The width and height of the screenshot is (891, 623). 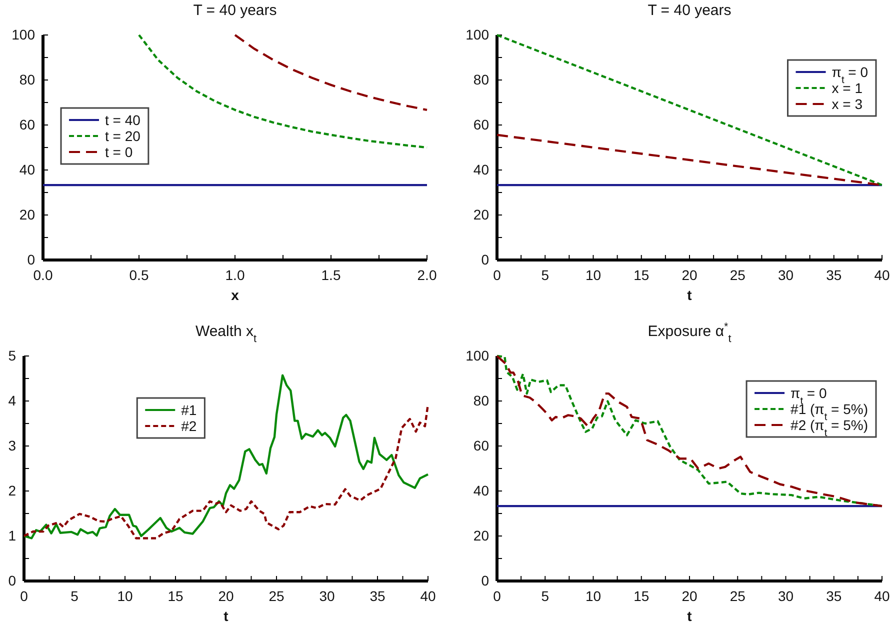 I want to click on y-tick-label: 5, so click(x=12, y=355).